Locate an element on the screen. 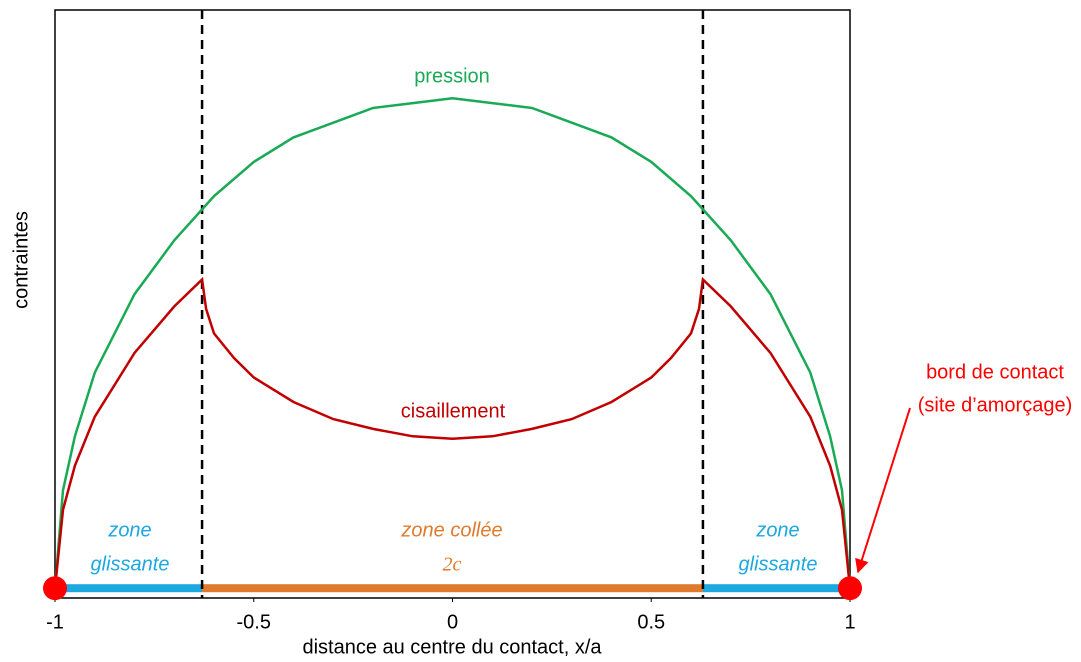 The width and height of the screenshot is (1081, 662). curve-label: pression is located at coordinates (452, 76).